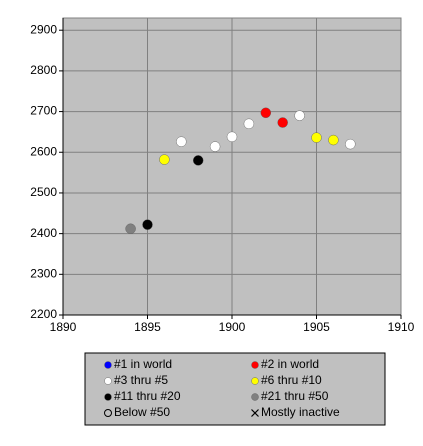 The width and height of the screenshot is (423, 446). What do you see at coordinates (43, 70) in the screenshot?
I see `y-tick-label: 2800` at bounding box center [43, 70].